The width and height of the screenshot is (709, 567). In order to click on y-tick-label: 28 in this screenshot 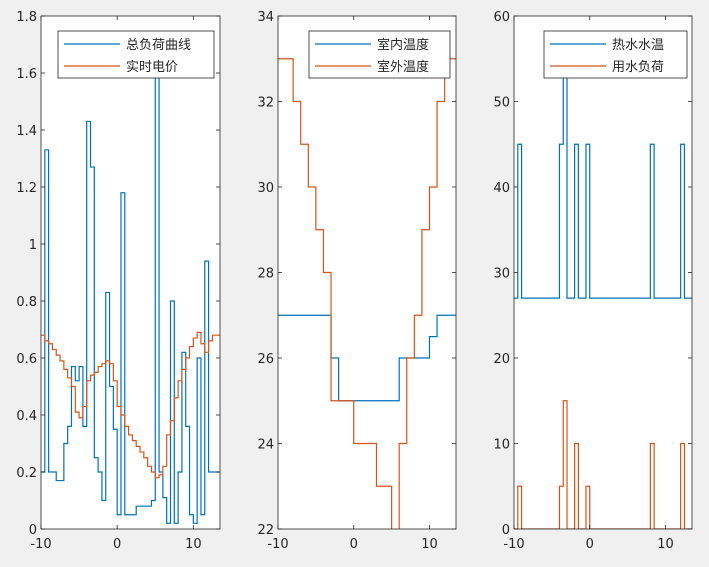, I will do `click(265, 274)`.